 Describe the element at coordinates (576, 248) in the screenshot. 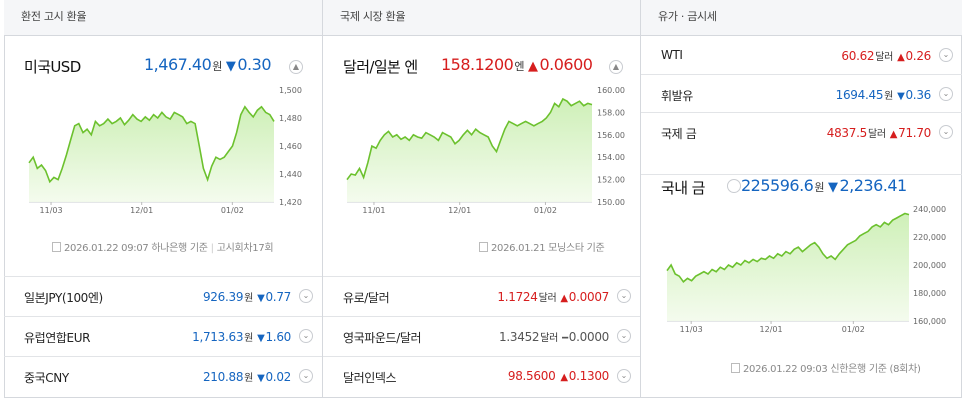

I see `source-bank: 모닝스타 기준` at that location.